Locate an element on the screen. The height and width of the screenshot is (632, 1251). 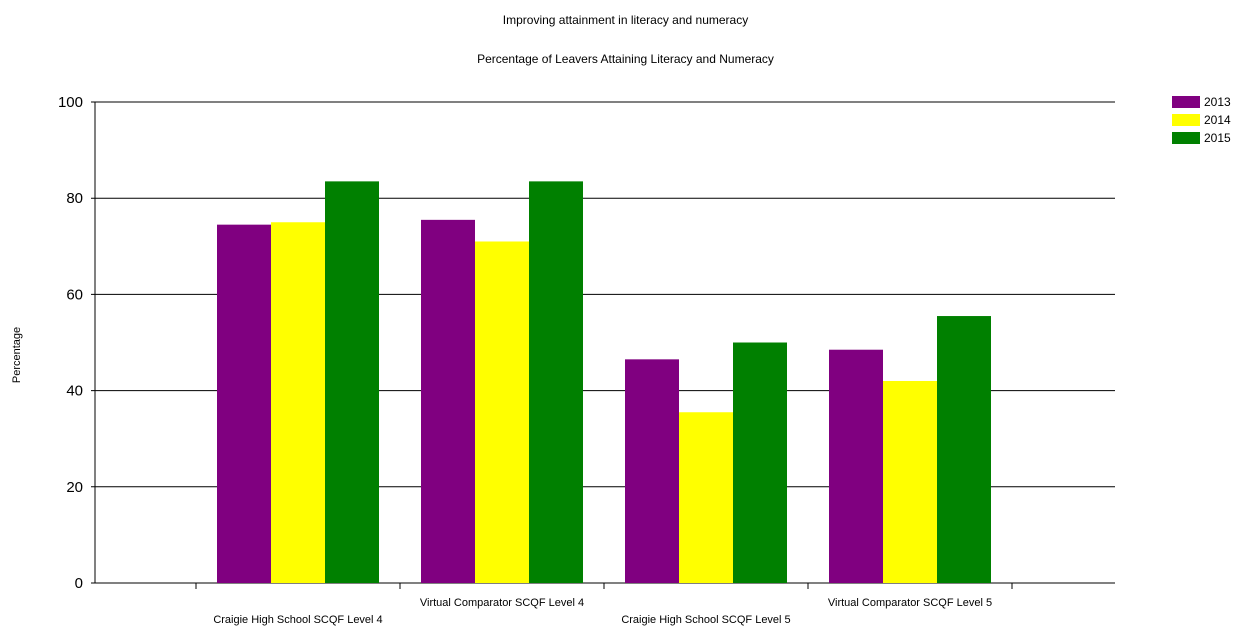
legend-item-2015: 2015 is located at coordinates (1201, 138).